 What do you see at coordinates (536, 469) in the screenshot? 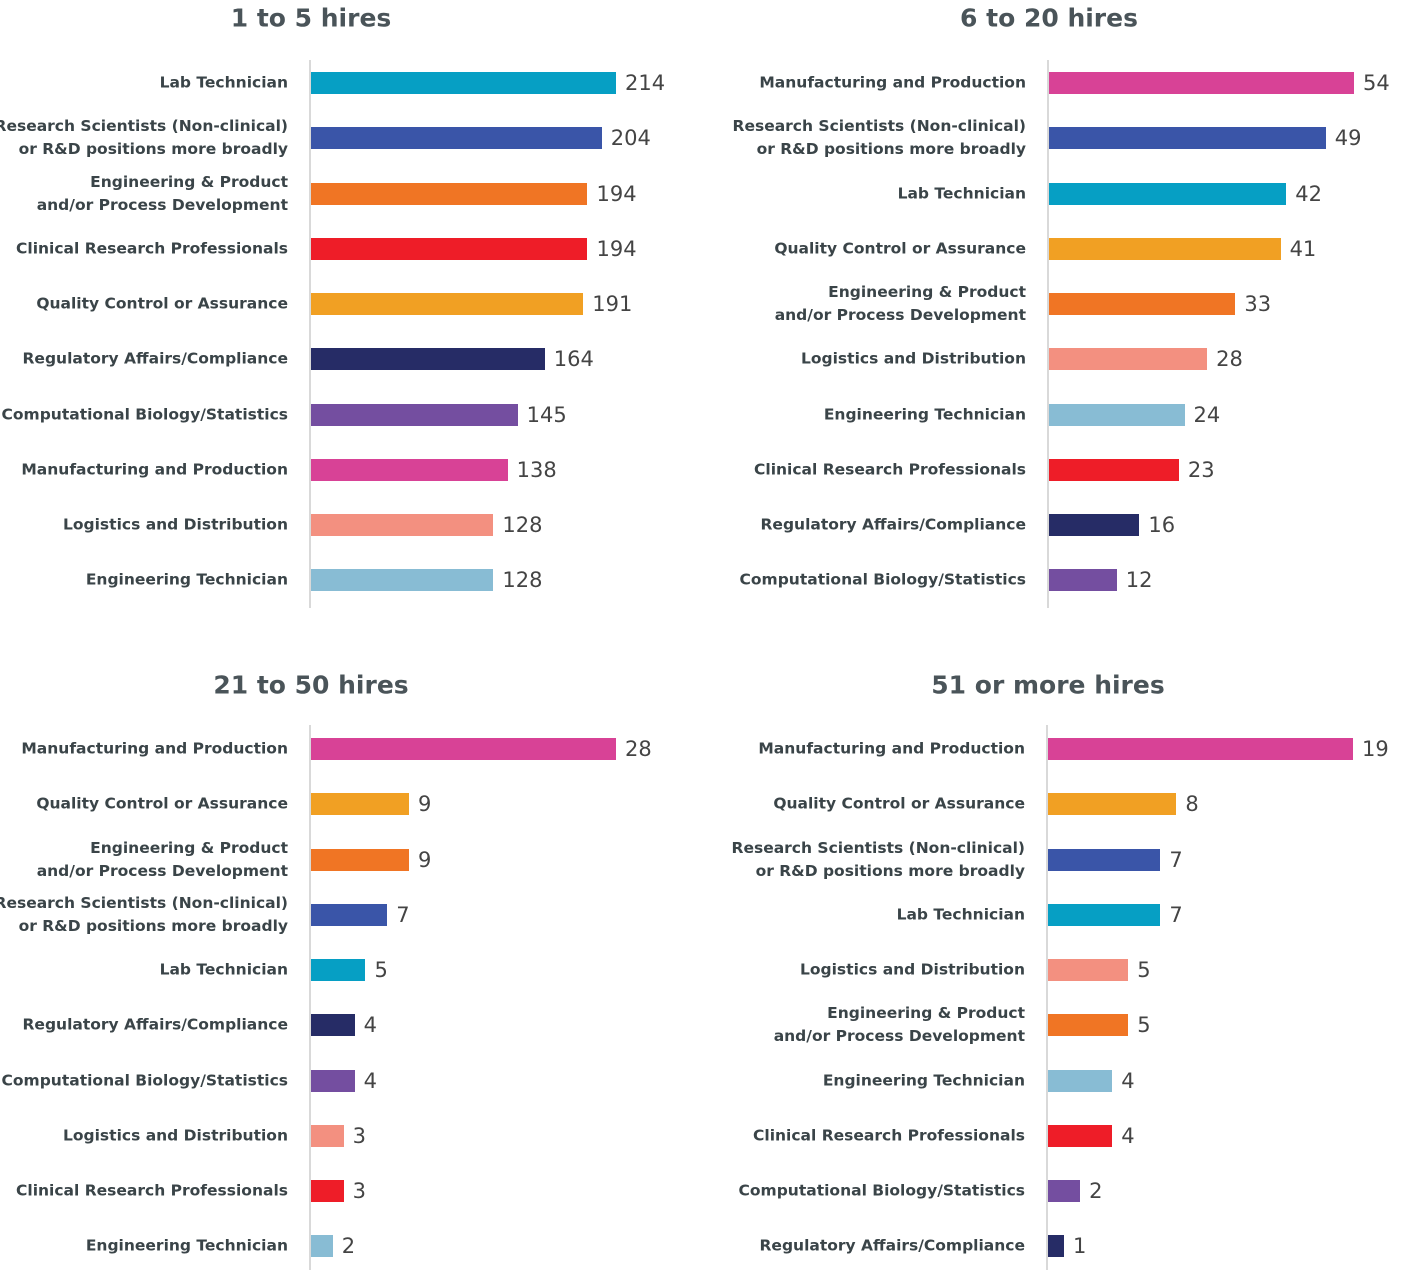
I see `value-label: 138` at bounding box center [536, 469].